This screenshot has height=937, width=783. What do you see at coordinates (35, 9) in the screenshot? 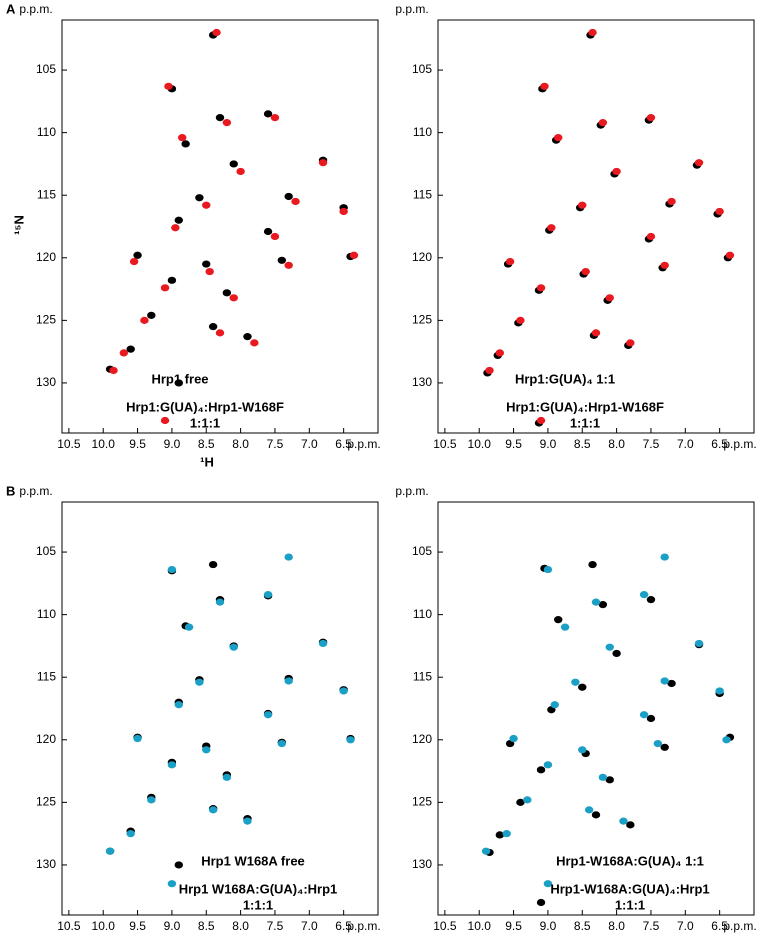
I see `y-unit: p.p.m.` at bounding box center [35, 9].